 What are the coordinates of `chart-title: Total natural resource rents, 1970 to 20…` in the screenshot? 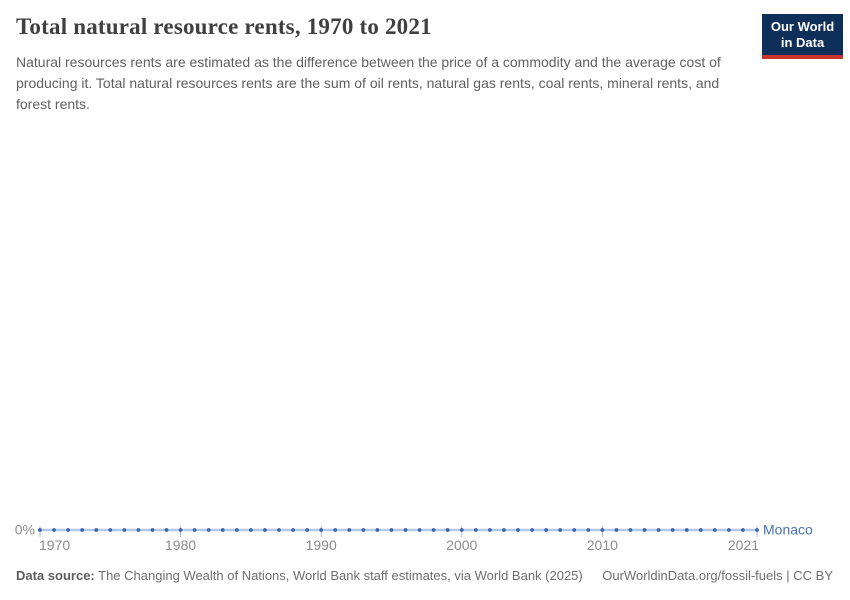 It's located at (224, 26).